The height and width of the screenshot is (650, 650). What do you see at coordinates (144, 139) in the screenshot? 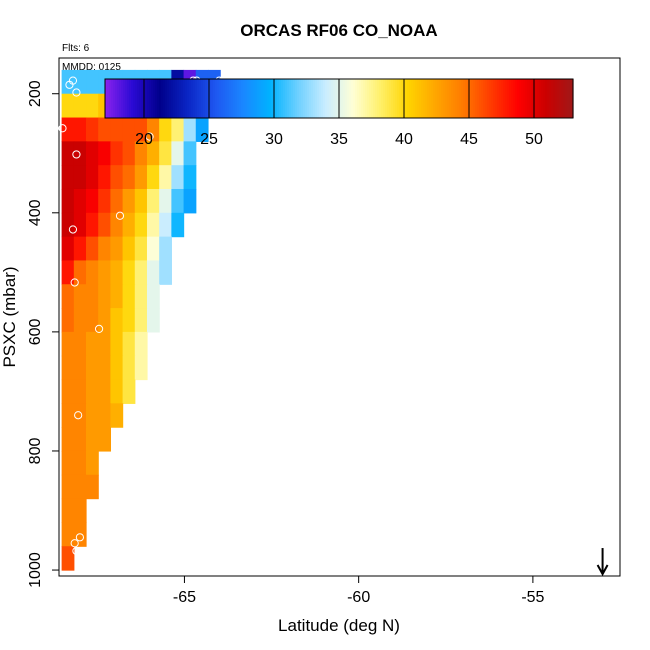
I see `colorbar-tick-label: 20` at bounding box center [144, 139].